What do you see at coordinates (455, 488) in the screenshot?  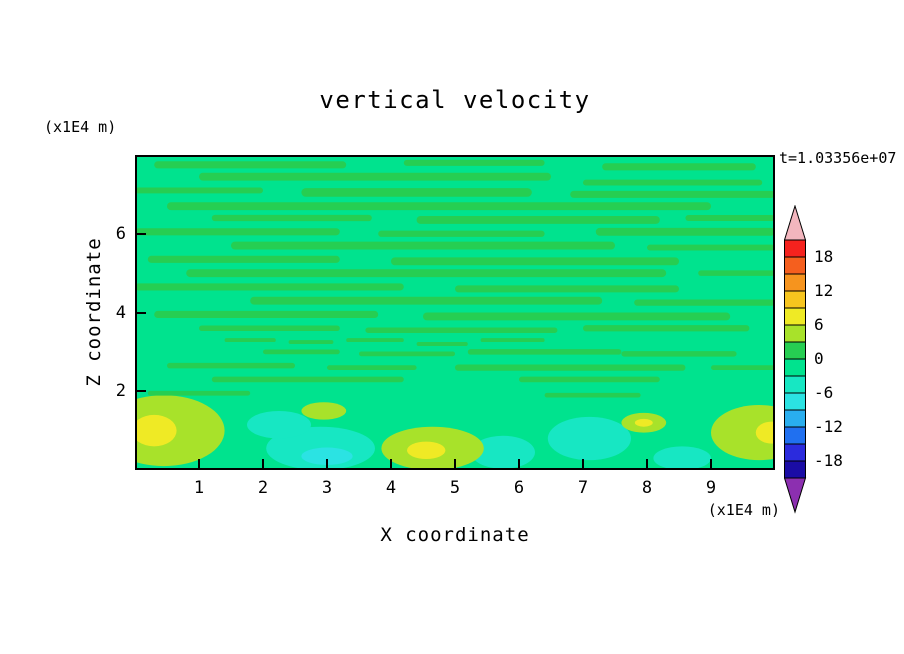 I see `x-tick-label: 5` at bounding box center [455, 488].